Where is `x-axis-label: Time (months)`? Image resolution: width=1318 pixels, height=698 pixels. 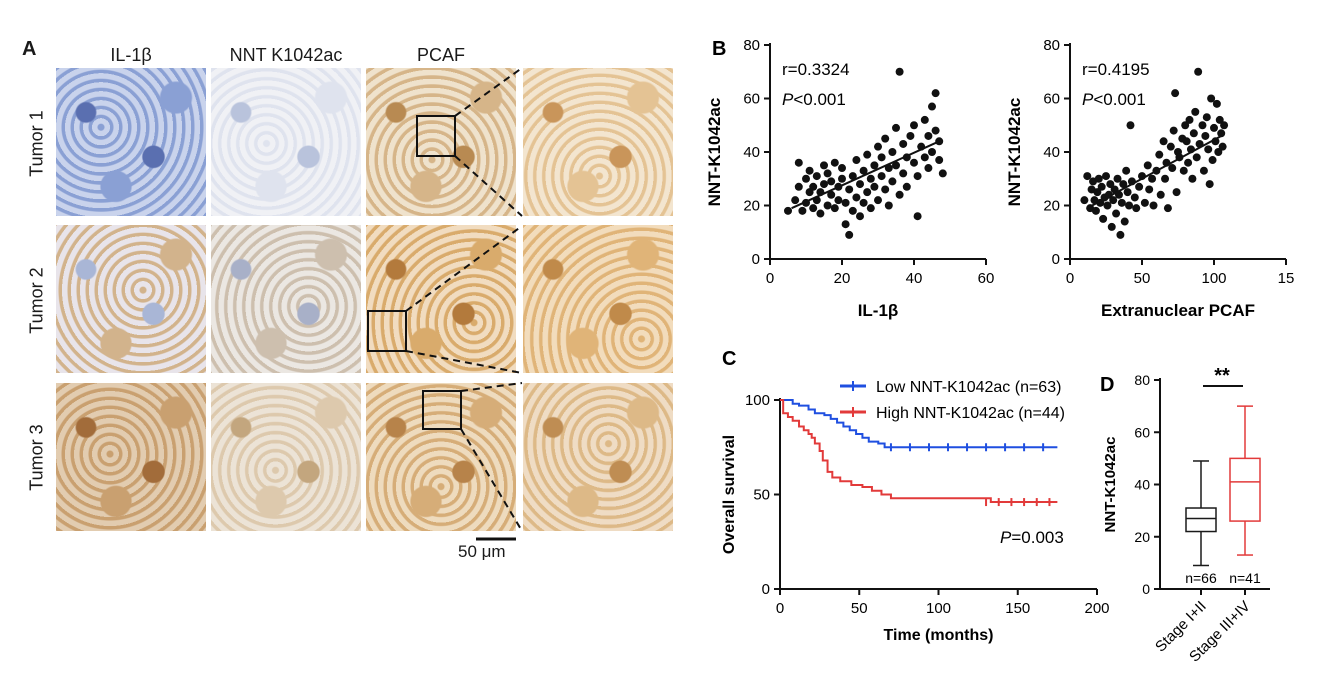 x-axis-label: Time (months) is located at coordinates (939, 635).